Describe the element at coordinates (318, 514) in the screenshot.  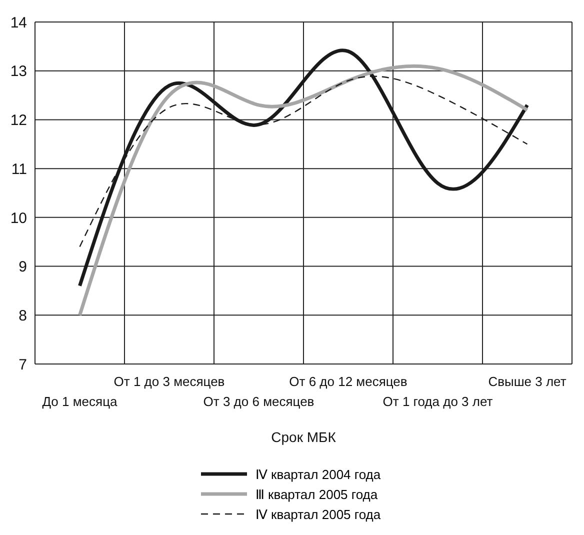
I see `legend-label: Ⅳ квартал 2005 года` at that location.